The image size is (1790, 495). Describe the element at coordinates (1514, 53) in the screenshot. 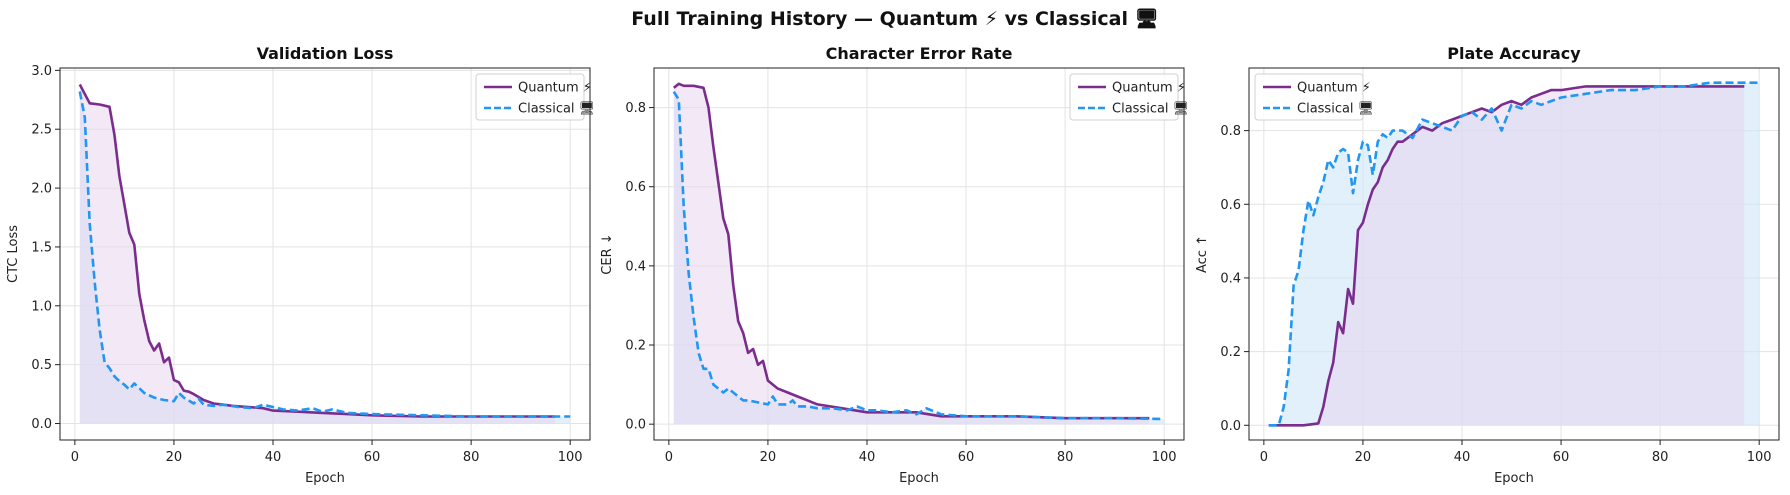

I see `panel-title: Plate Accuracy` at that location.